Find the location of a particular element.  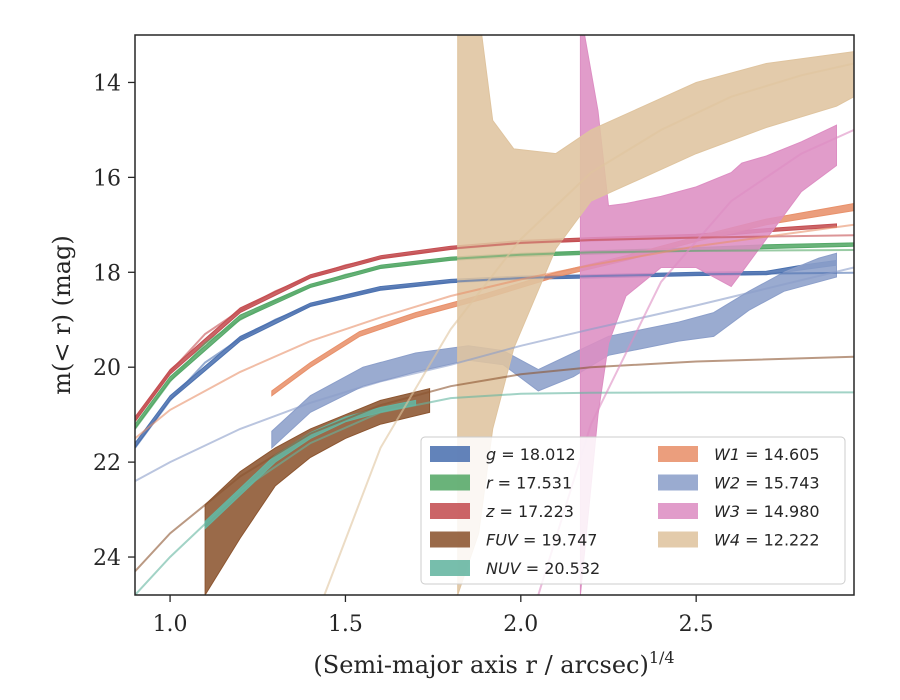

legend-swatch-w4 is located at coordinates (678, 539).